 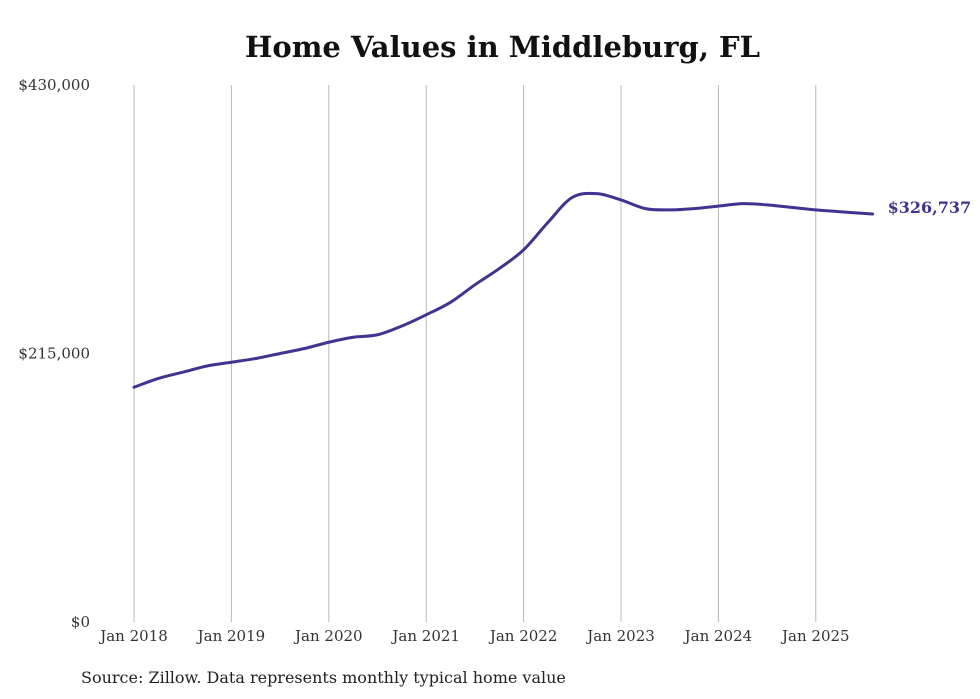 What do you see at coordinates (425, 636) in the screenshot?
I see `x-tick-label: Jan 2021` at bounding box center [425, 636].